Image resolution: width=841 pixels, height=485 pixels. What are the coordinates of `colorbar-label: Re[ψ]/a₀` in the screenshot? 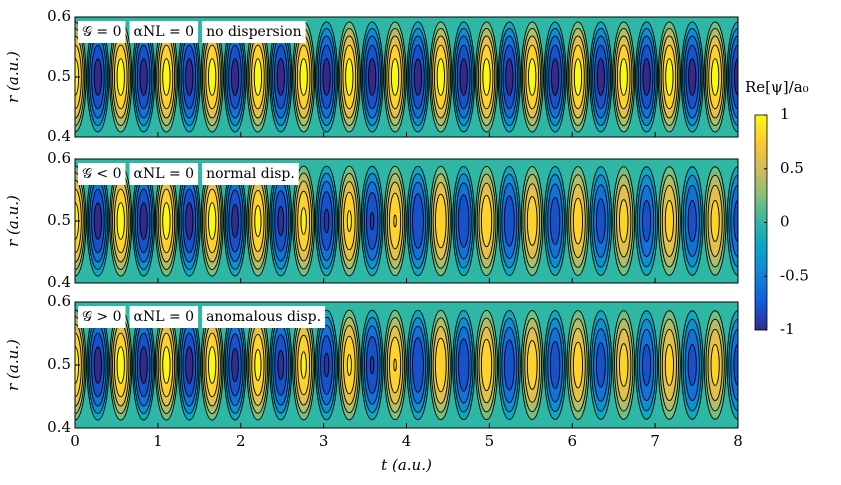 It's located at (777, 87).